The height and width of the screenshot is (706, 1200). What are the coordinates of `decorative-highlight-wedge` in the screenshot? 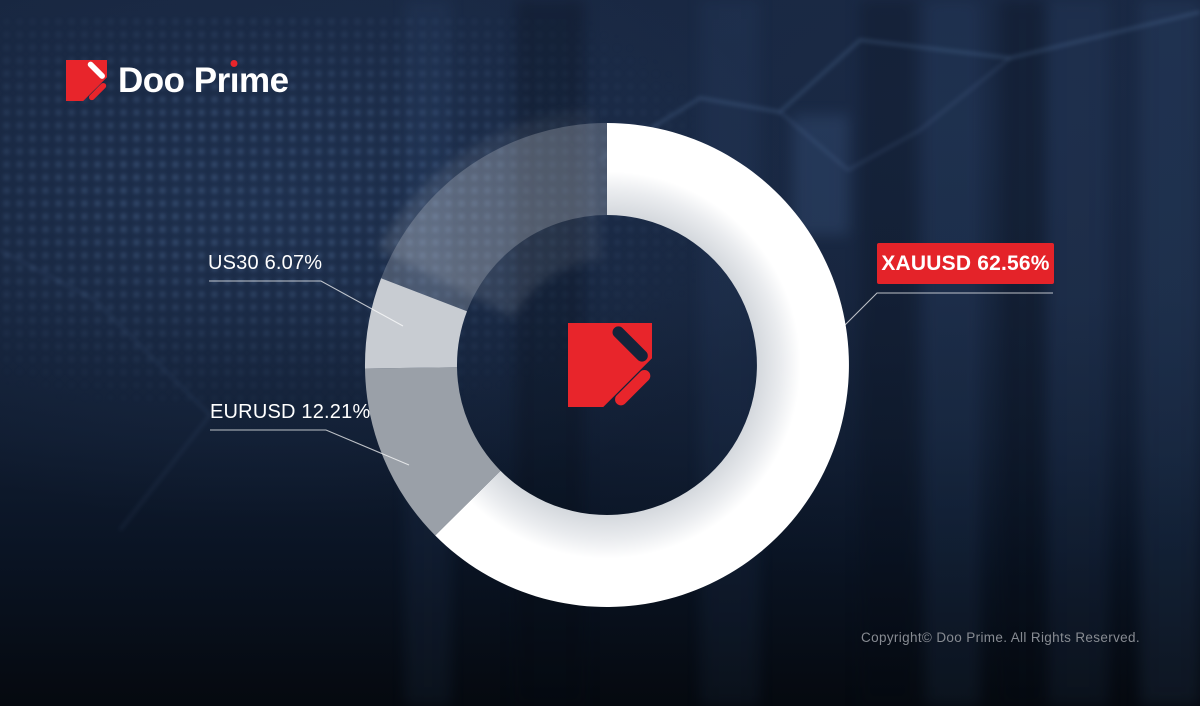 It's located at (490, 213).